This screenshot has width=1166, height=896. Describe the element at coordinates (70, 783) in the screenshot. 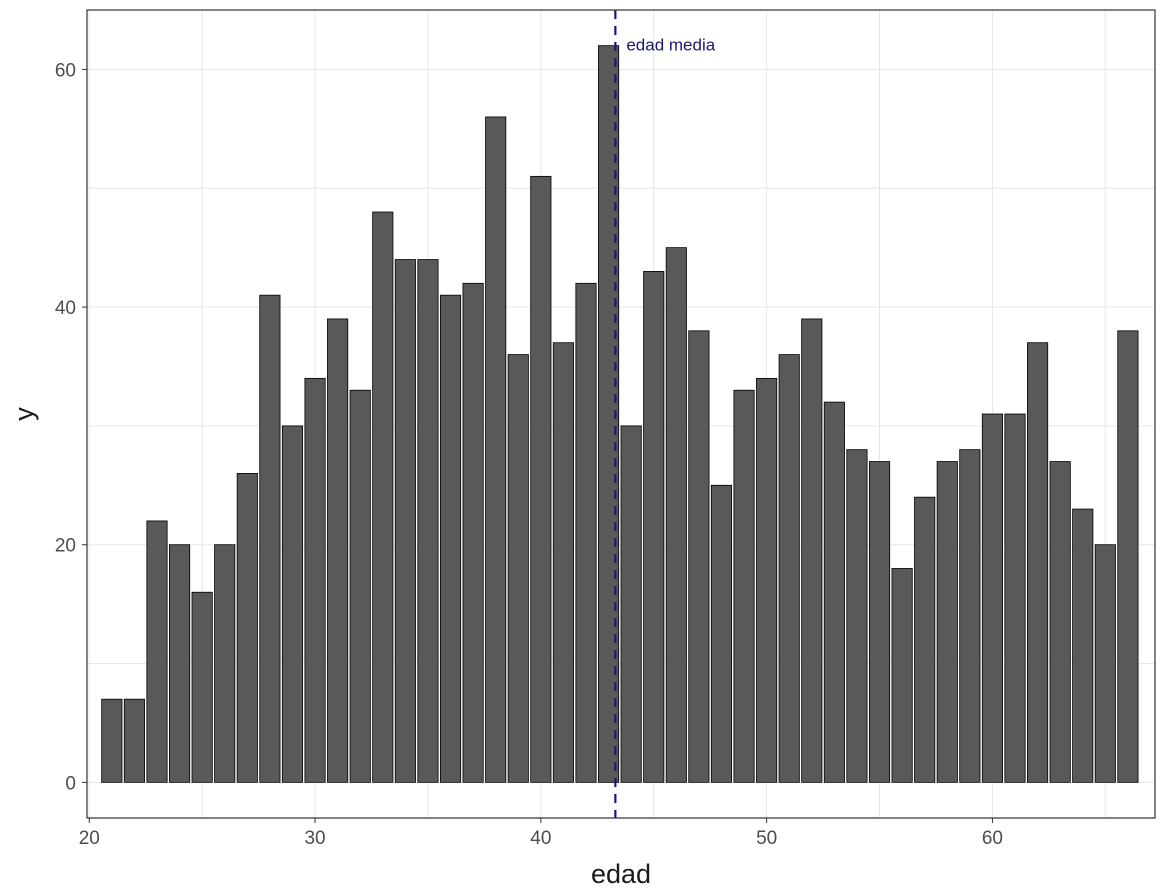

I see `y-tick-label: 0` at that location.